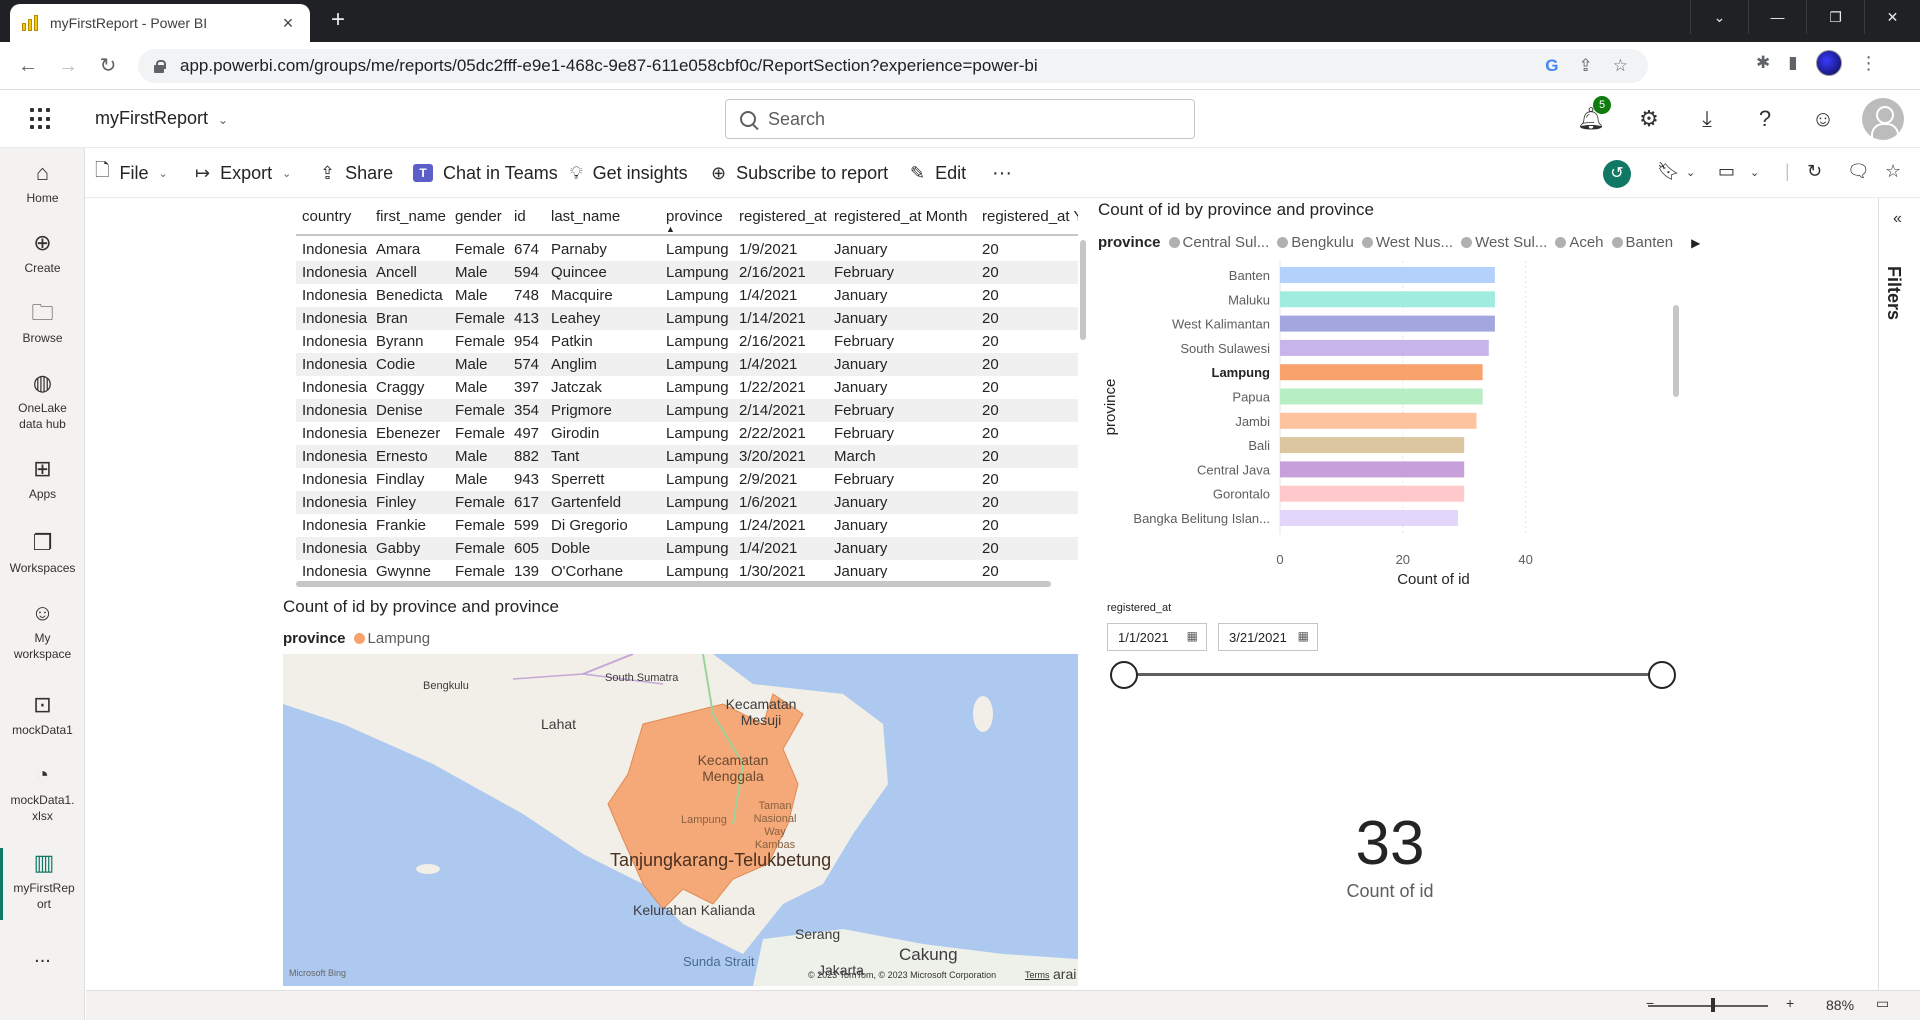 This screenshot has width=1920, height=1020. Describe the element at coordinates (1727, 171) in the screenshot. I see `view-icon: ▭` at that location.